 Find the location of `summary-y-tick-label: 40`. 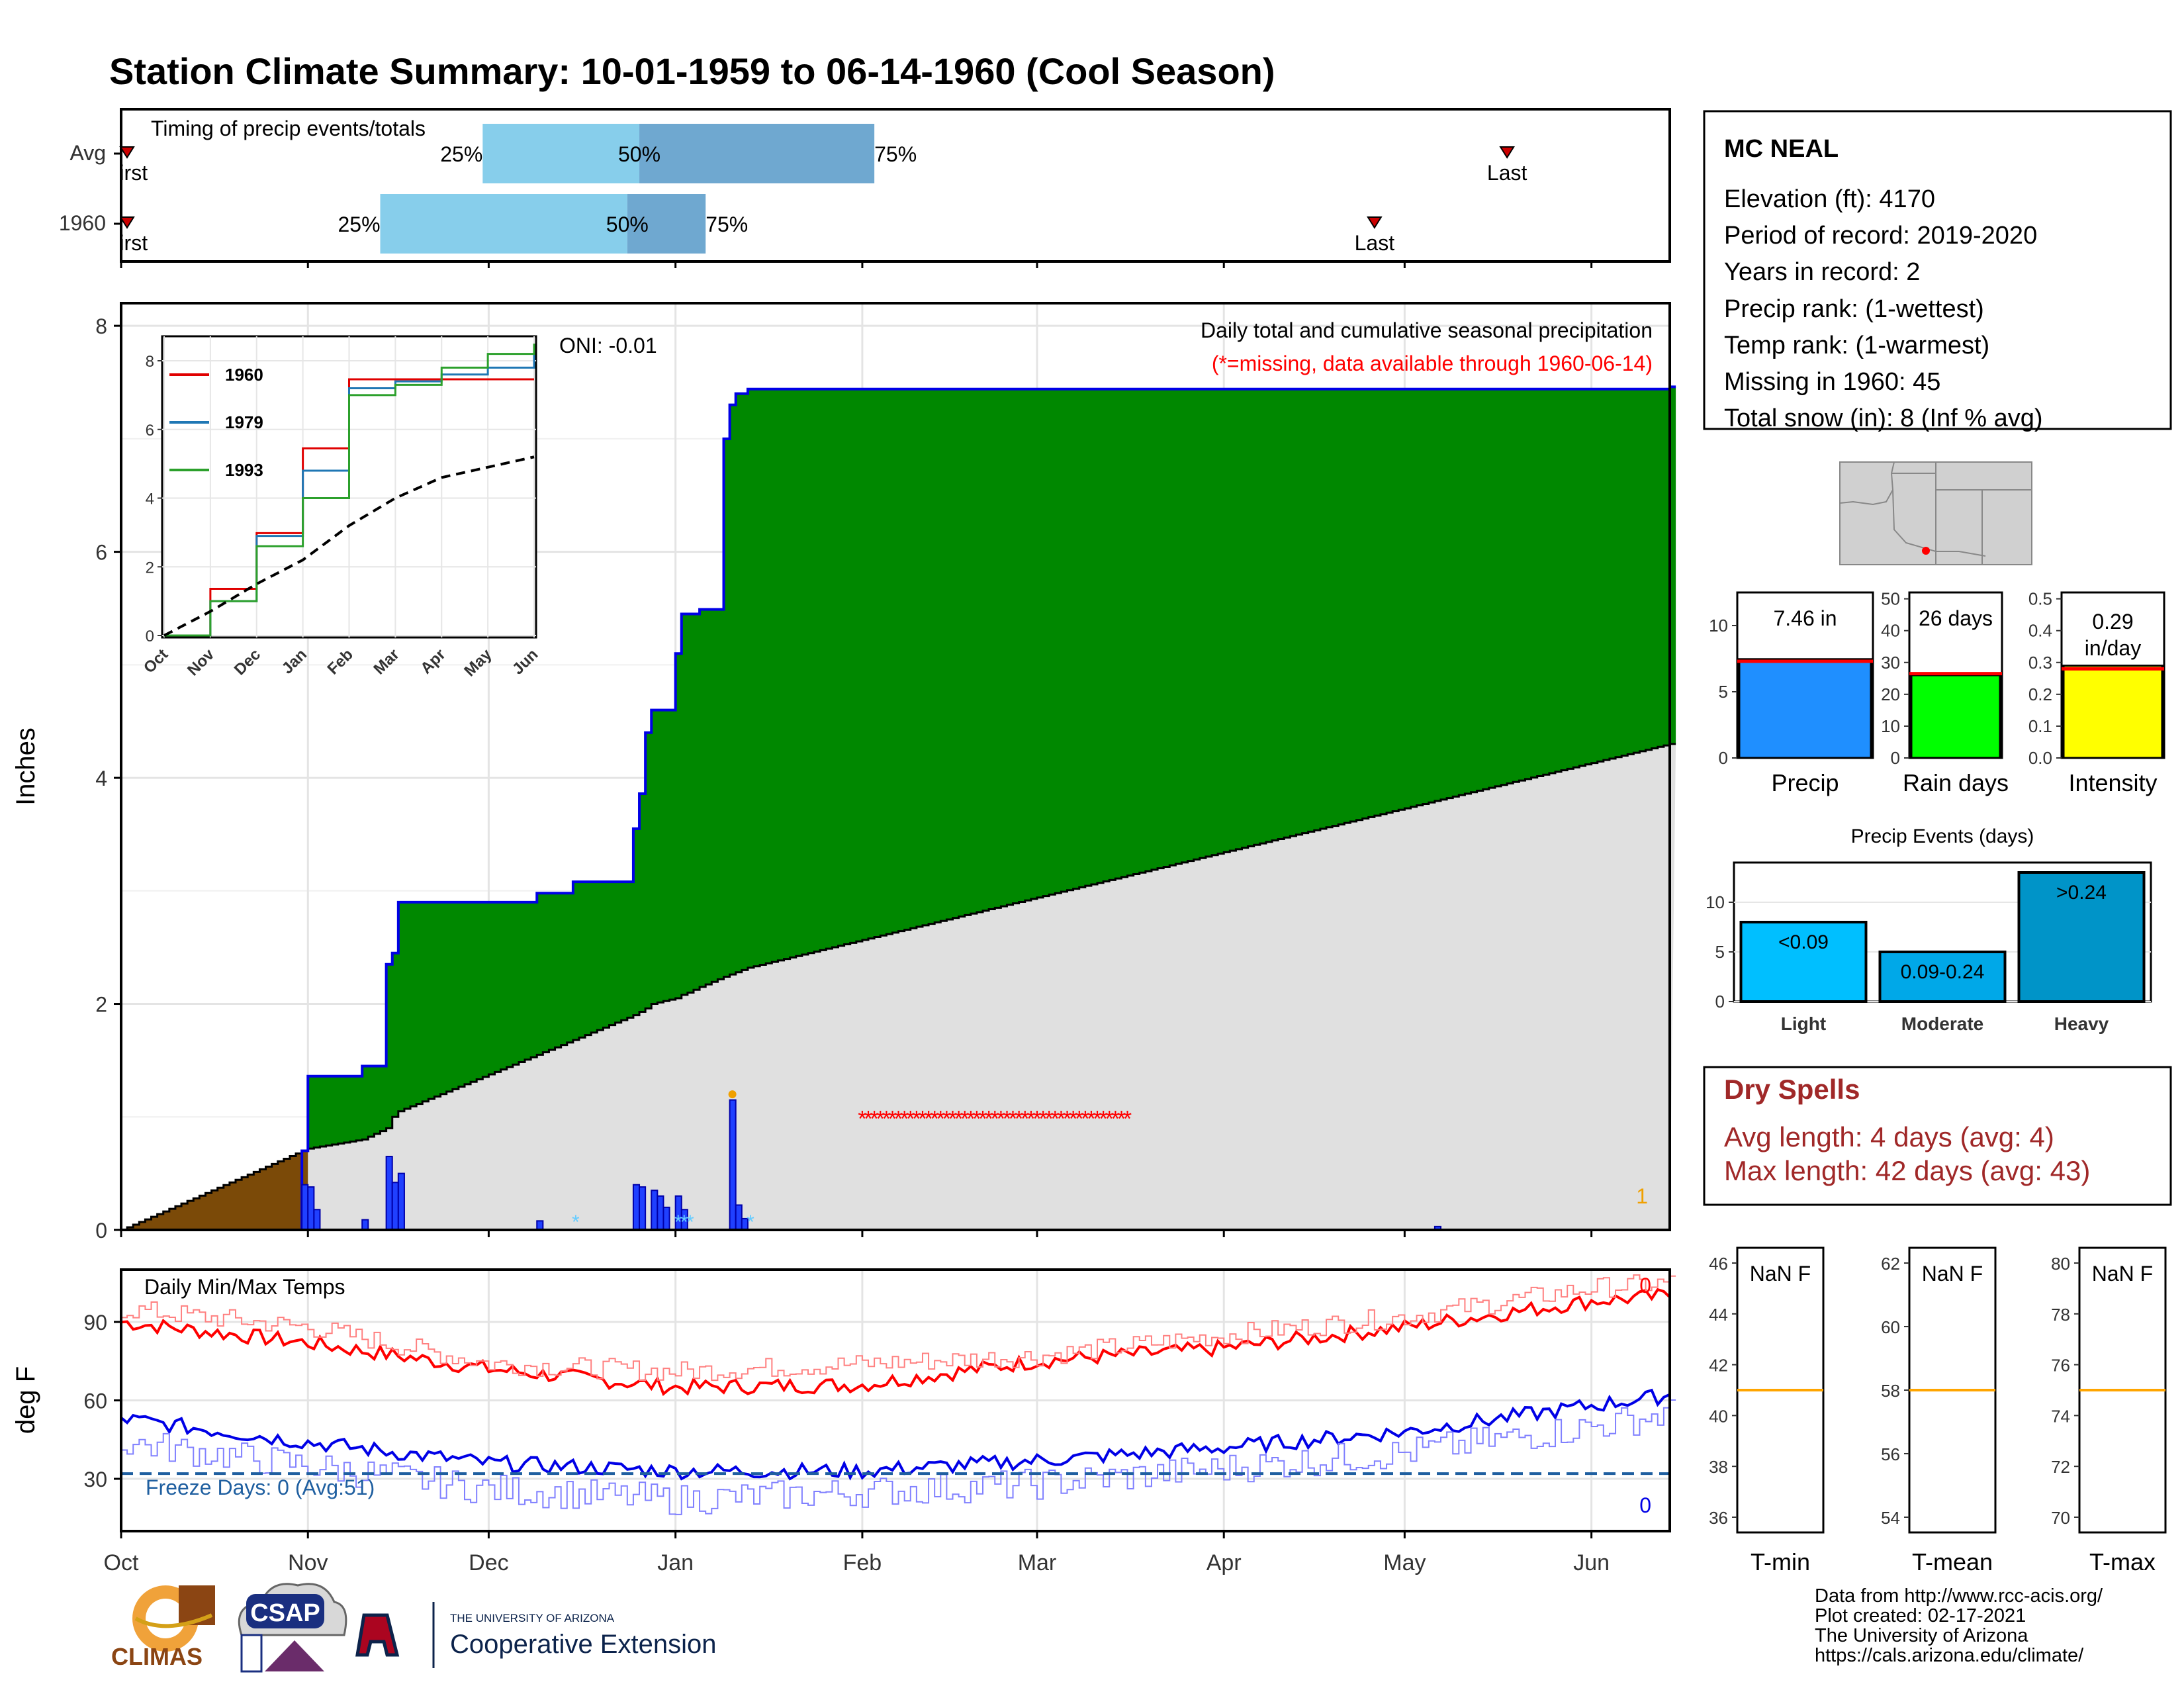

summary-y-tick-label: 40 is located at coordinates (1891, 631).